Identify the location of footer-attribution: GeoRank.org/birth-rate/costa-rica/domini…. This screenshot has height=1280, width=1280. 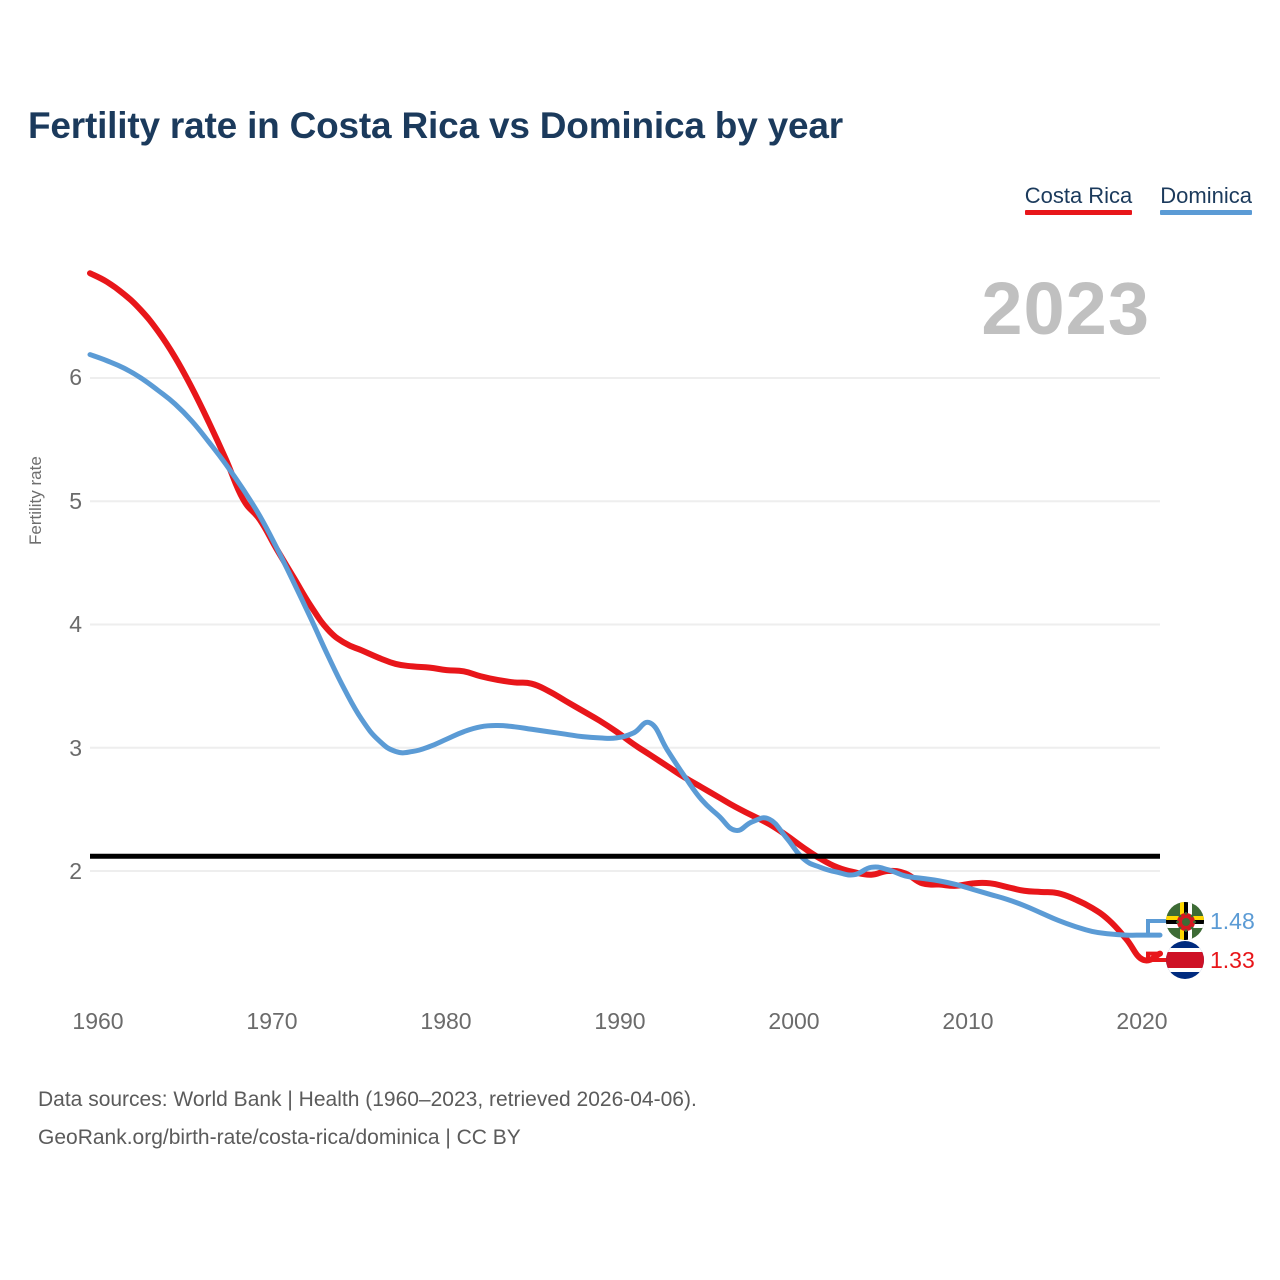
(279, 1137).